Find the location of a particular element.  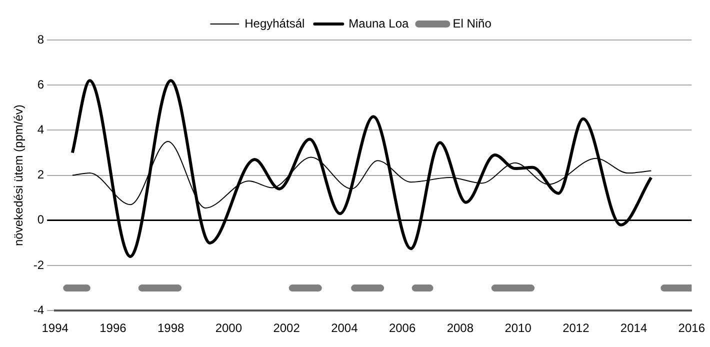

x-tick-label: 2016 is located at coordinates (692, 328).